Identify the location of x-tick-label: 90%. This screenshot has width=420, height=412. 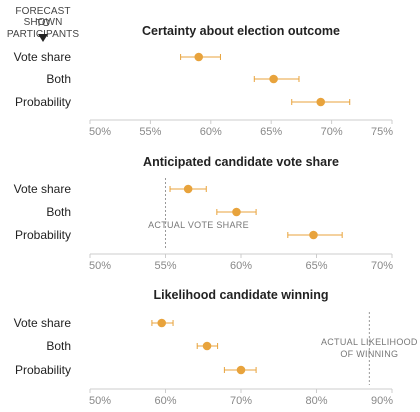
(382, 401).